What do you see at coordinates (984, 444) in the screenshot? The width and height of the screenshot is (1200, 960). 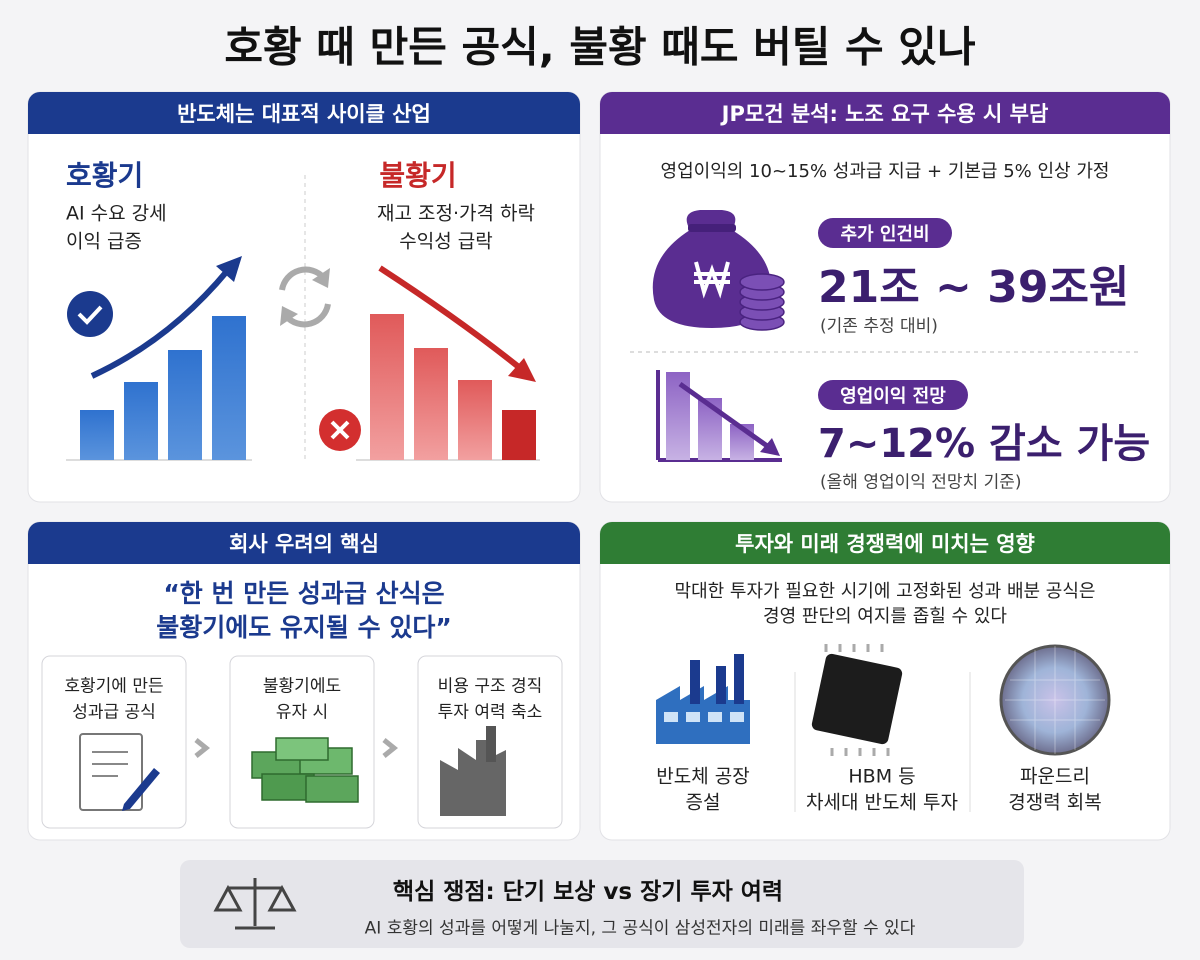 I see `profit-value: 7~12% 감소 가능` at bounding box center [984, 444].